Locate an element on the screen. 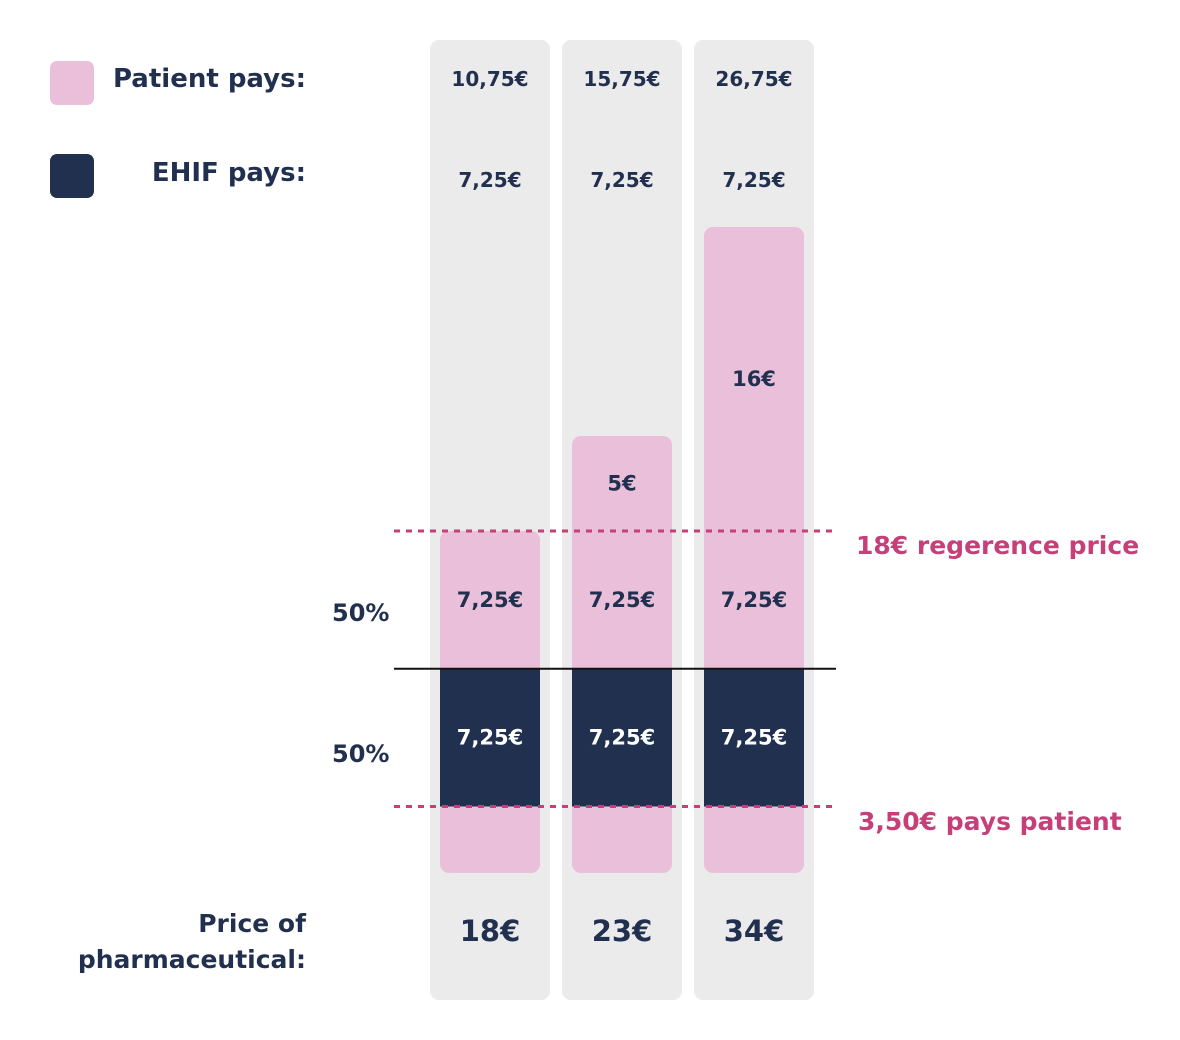 The height and width of the screenshot is (1040, 1180). patient_share-label-1: 7,25€ is located at coordinates (490, 600).